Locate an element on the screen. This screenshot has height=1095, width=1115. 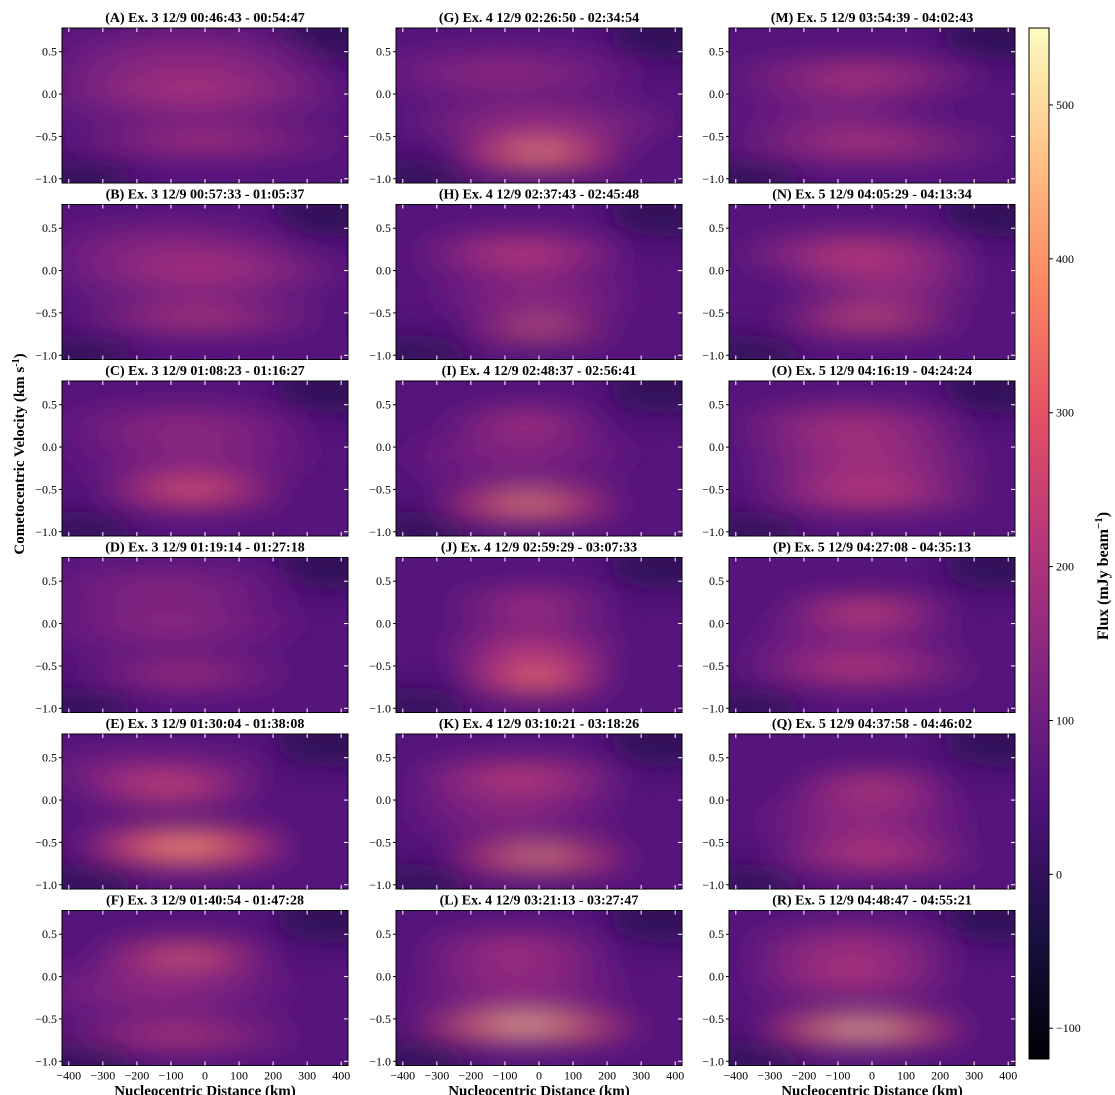
panel-title: (O) Ex. 5 12/9 04:16:19 - 04:24:24 is located at coordinates (872, 371).